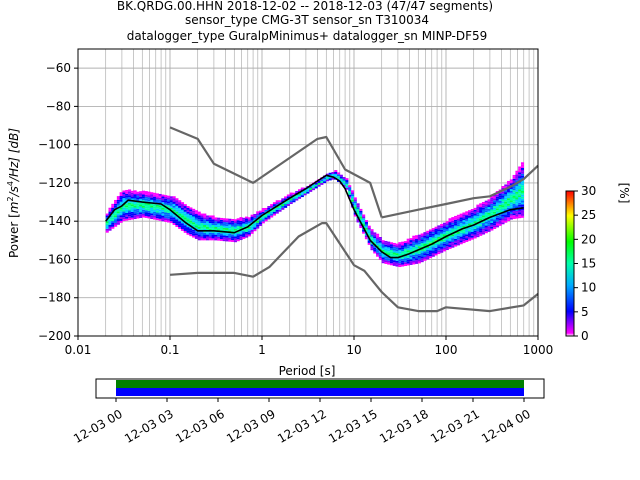 The width and height of the screenshot is (640, 480). What do you see at coordinates (14, 208) in the screenshot?
I see `ylabel-base: m` at bounding box center [14, 208].